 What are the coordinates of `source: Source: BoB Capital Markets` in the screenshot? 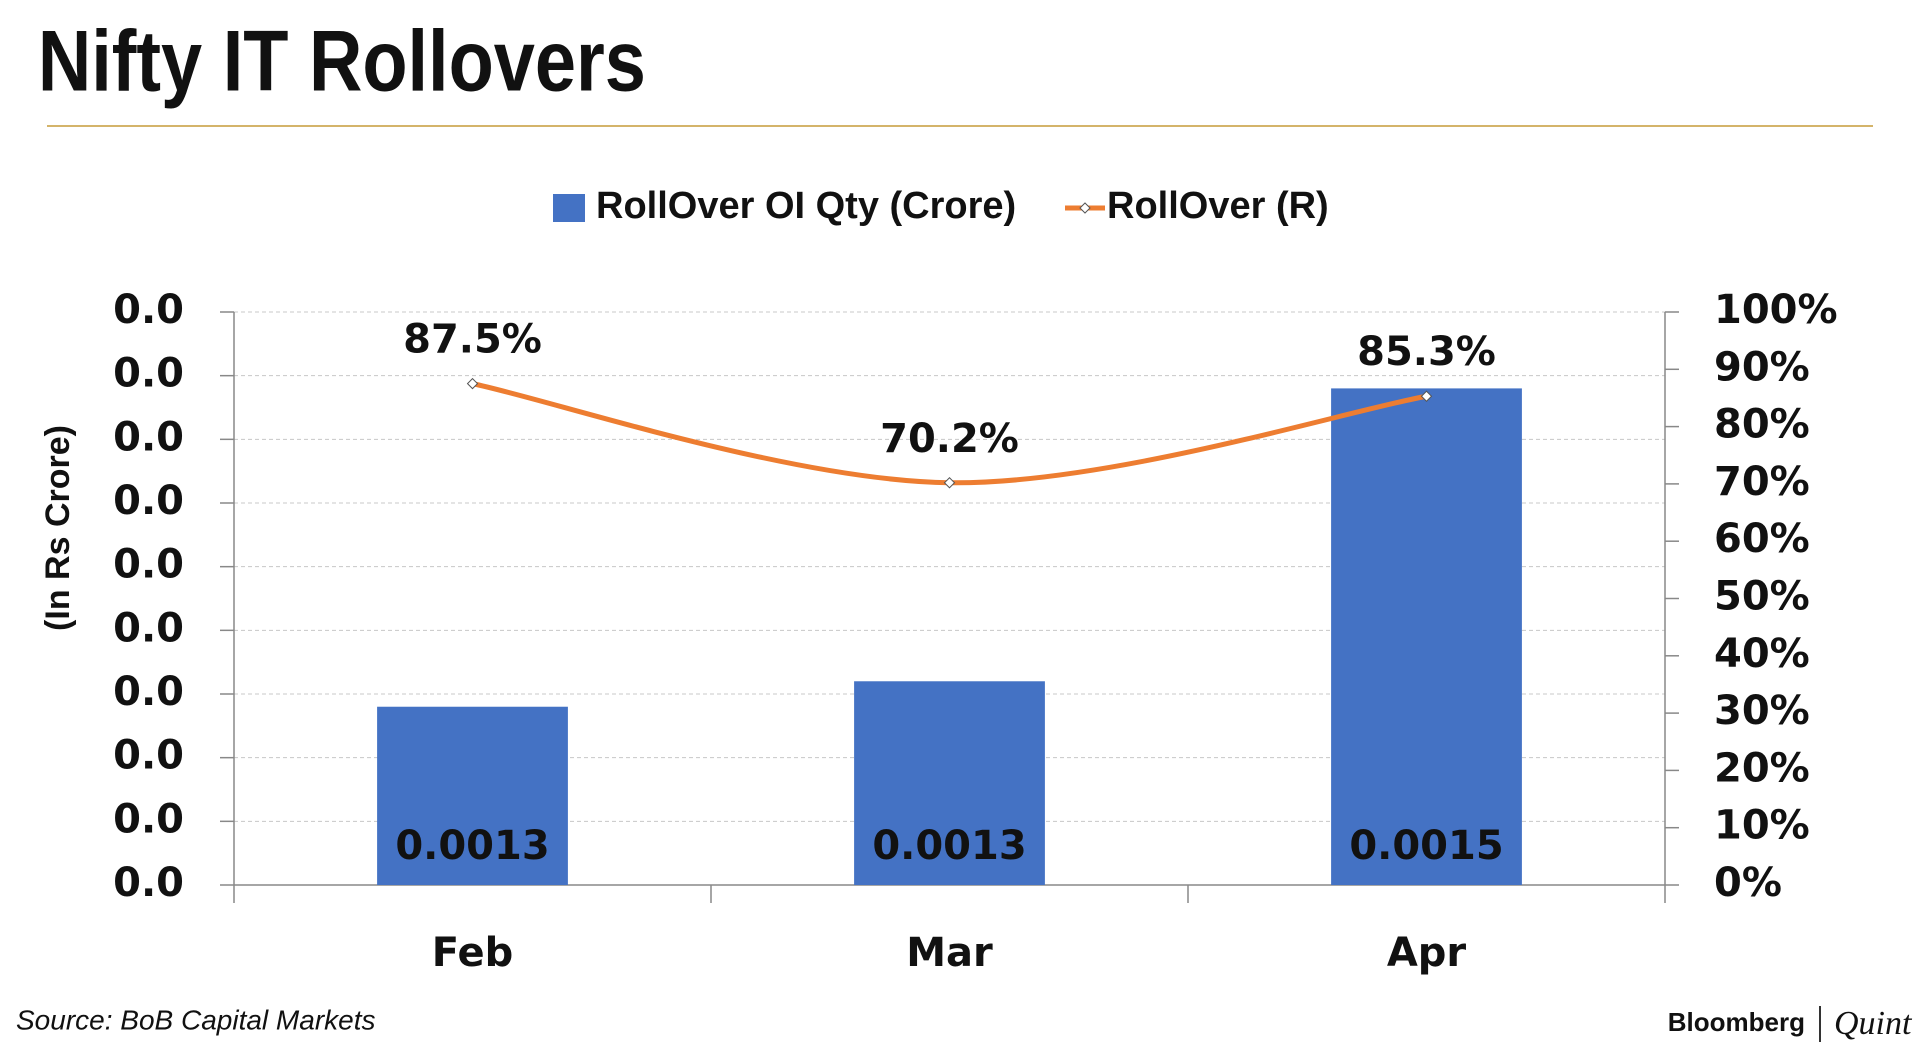 It's located at (196, 1019).